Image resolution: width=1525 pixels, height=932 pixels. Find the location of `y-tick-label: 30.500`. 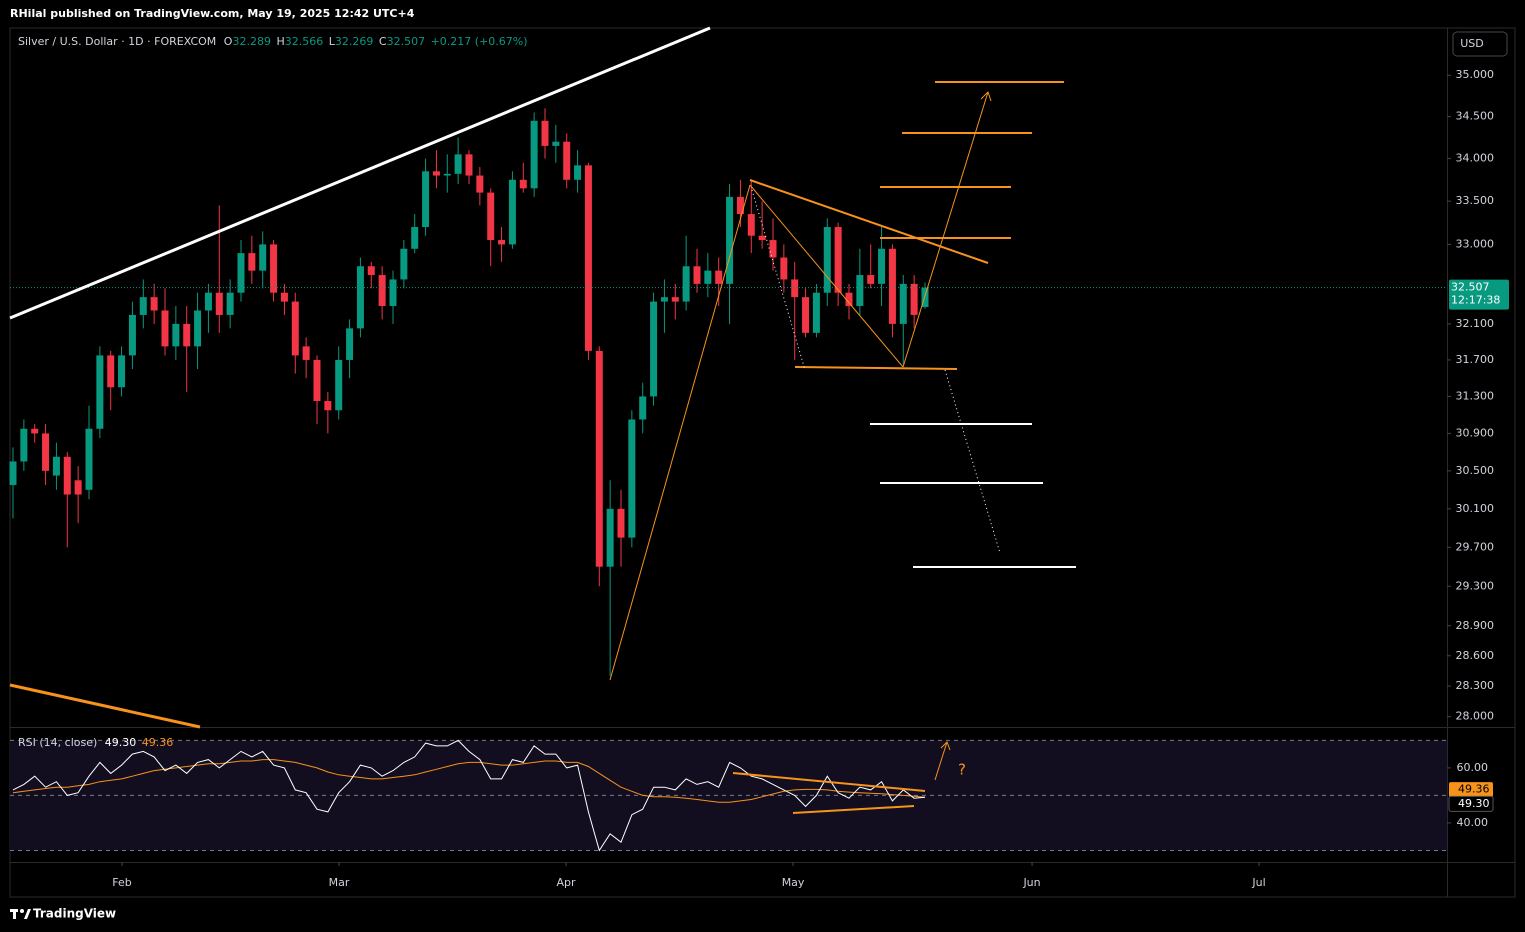

y-tick-label: 30.500 is located at coordinates (1475, 470).